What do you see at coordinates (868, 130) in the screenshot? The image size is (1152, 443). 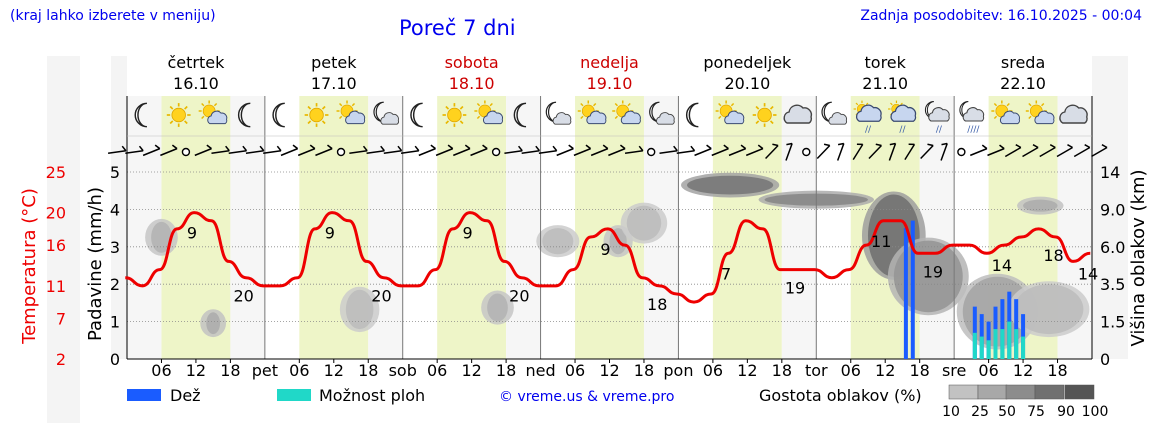 I see `rain-drops-icon: //` at bounding box center [868, 130].